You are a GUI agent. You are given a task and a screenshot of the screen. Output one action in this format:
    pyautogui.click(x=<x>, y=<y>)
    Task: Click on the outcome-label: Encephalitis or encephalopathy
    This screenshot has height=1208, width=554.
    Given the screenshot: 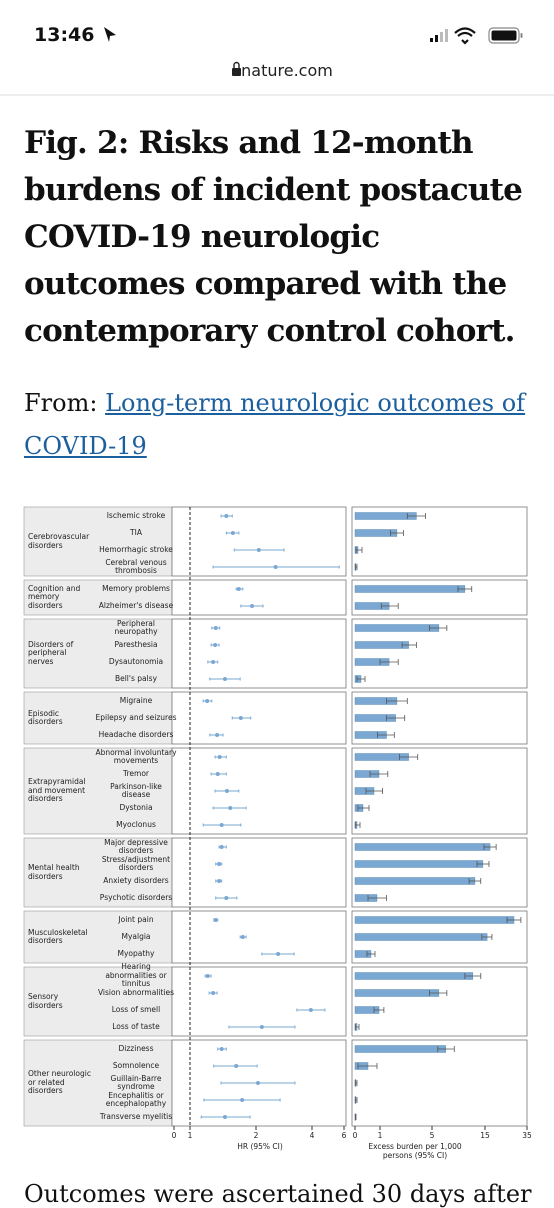 What is the action you would take?
    pyautogui.click(x=136, y=1099)
    